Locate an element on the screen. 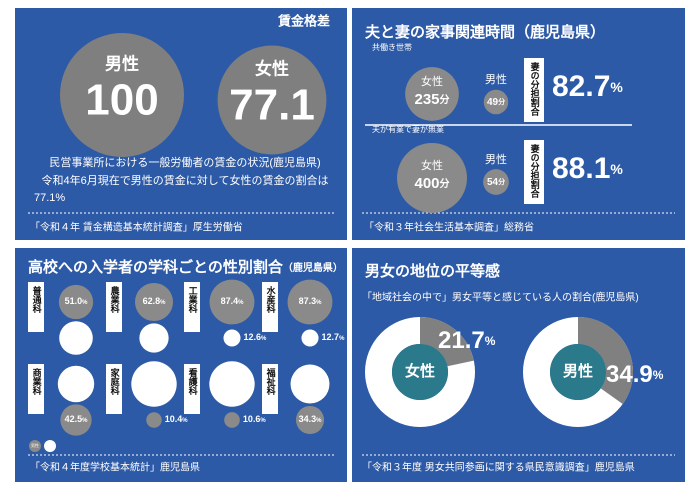 The image size is (700, 495). share-value: 87.4% is located at coordinates (233, 301).